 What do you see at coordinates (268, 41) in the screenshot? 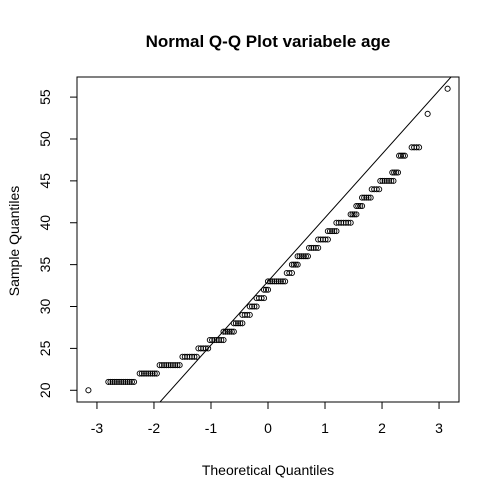
I see `chart-title: Normal Q-Q Plot variabele age` at bounding box center [268, 41].